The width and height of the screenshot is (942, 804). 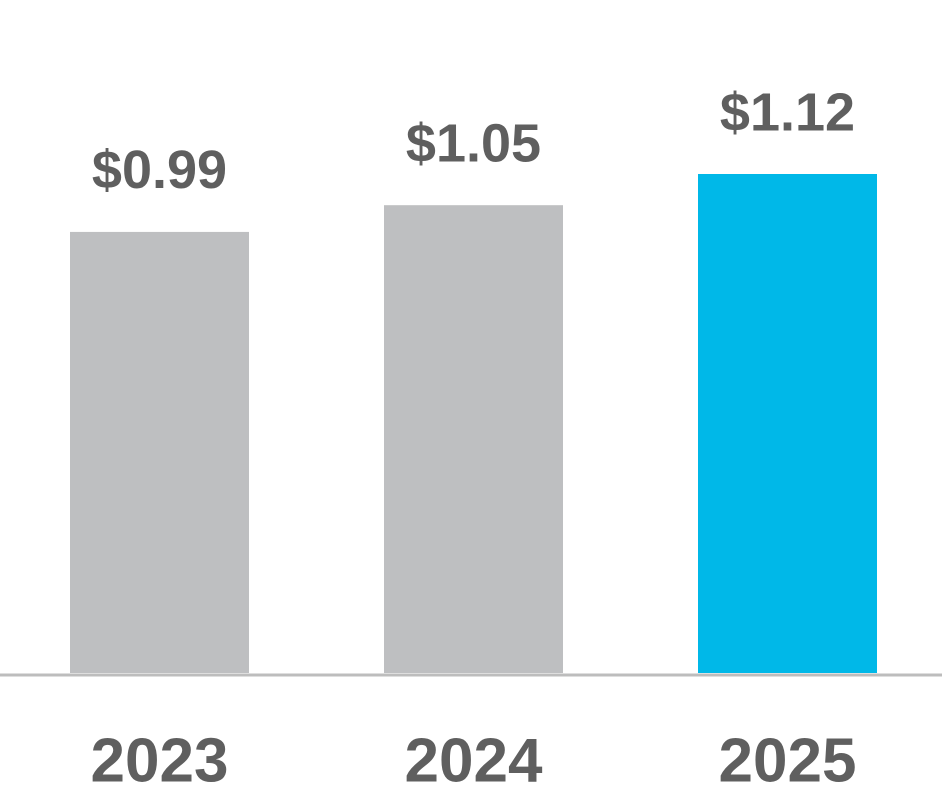 What do you see at coordinates (159, 170) in the screenshot?
I see `value-label: $0.99` at bounding box center [159, 170].